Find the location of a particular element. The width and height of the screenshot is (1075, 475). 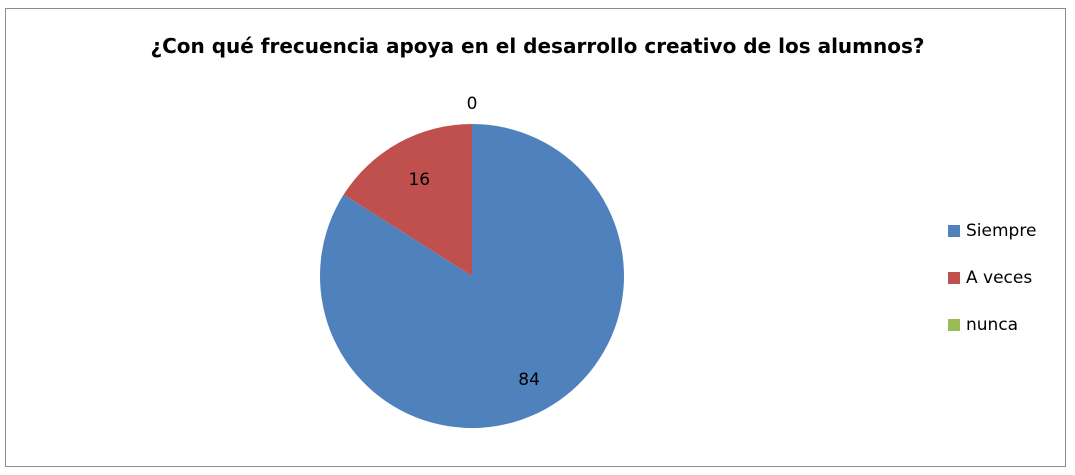

legend-item-nunca: nunca is located at coordinates (992, 324).